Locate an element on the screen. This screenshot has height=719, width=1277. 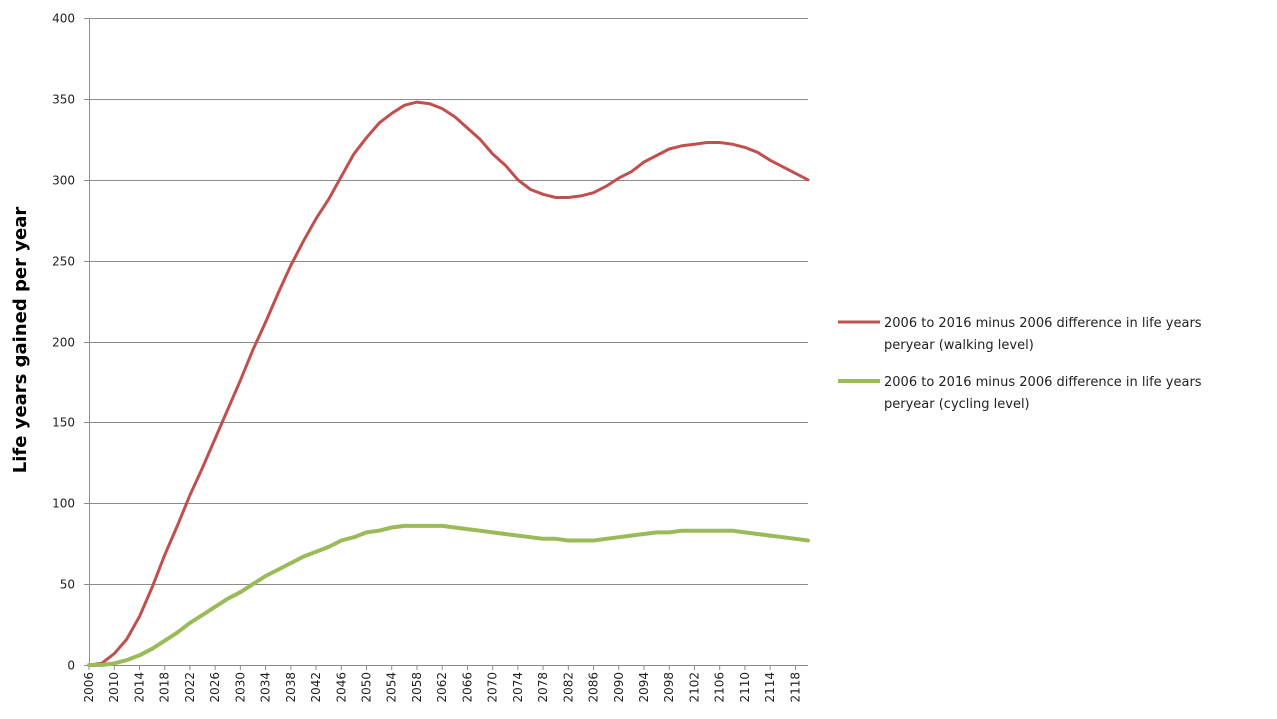
x-tick-label: 2062 is located at coordinates (442, 687).